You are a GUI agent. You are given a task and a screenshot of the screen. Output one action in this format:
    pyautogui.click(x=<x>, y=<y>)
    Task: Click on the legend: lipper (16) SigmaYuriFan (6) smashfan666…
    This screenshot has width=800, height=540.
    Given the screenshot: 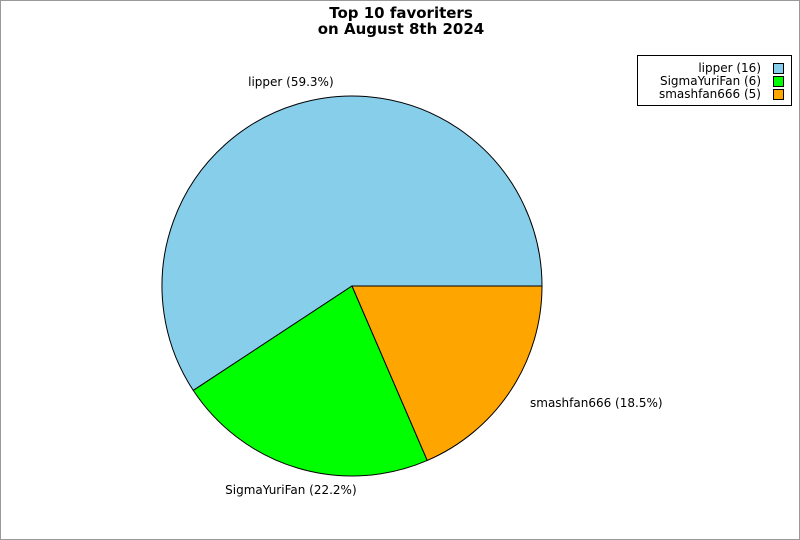 What is the action you would take?
    pyautogui.click(x=714, y=80)
    